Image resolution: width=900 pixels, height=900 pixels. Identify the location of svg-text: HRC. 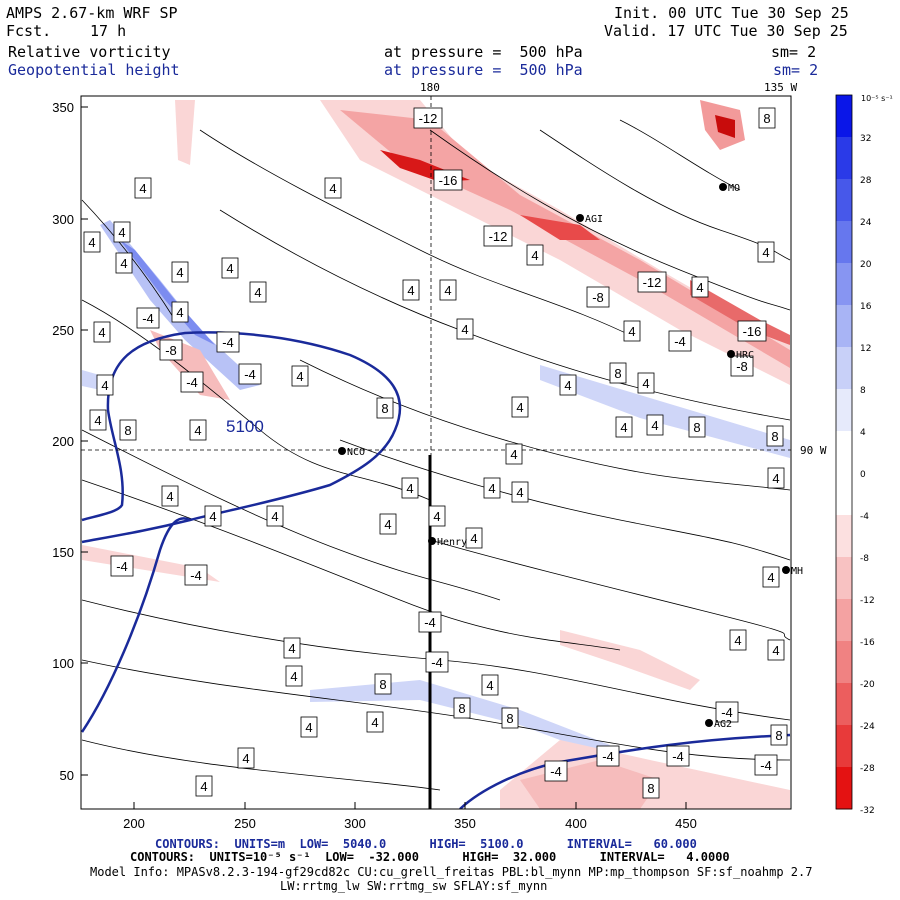
(745, 355).